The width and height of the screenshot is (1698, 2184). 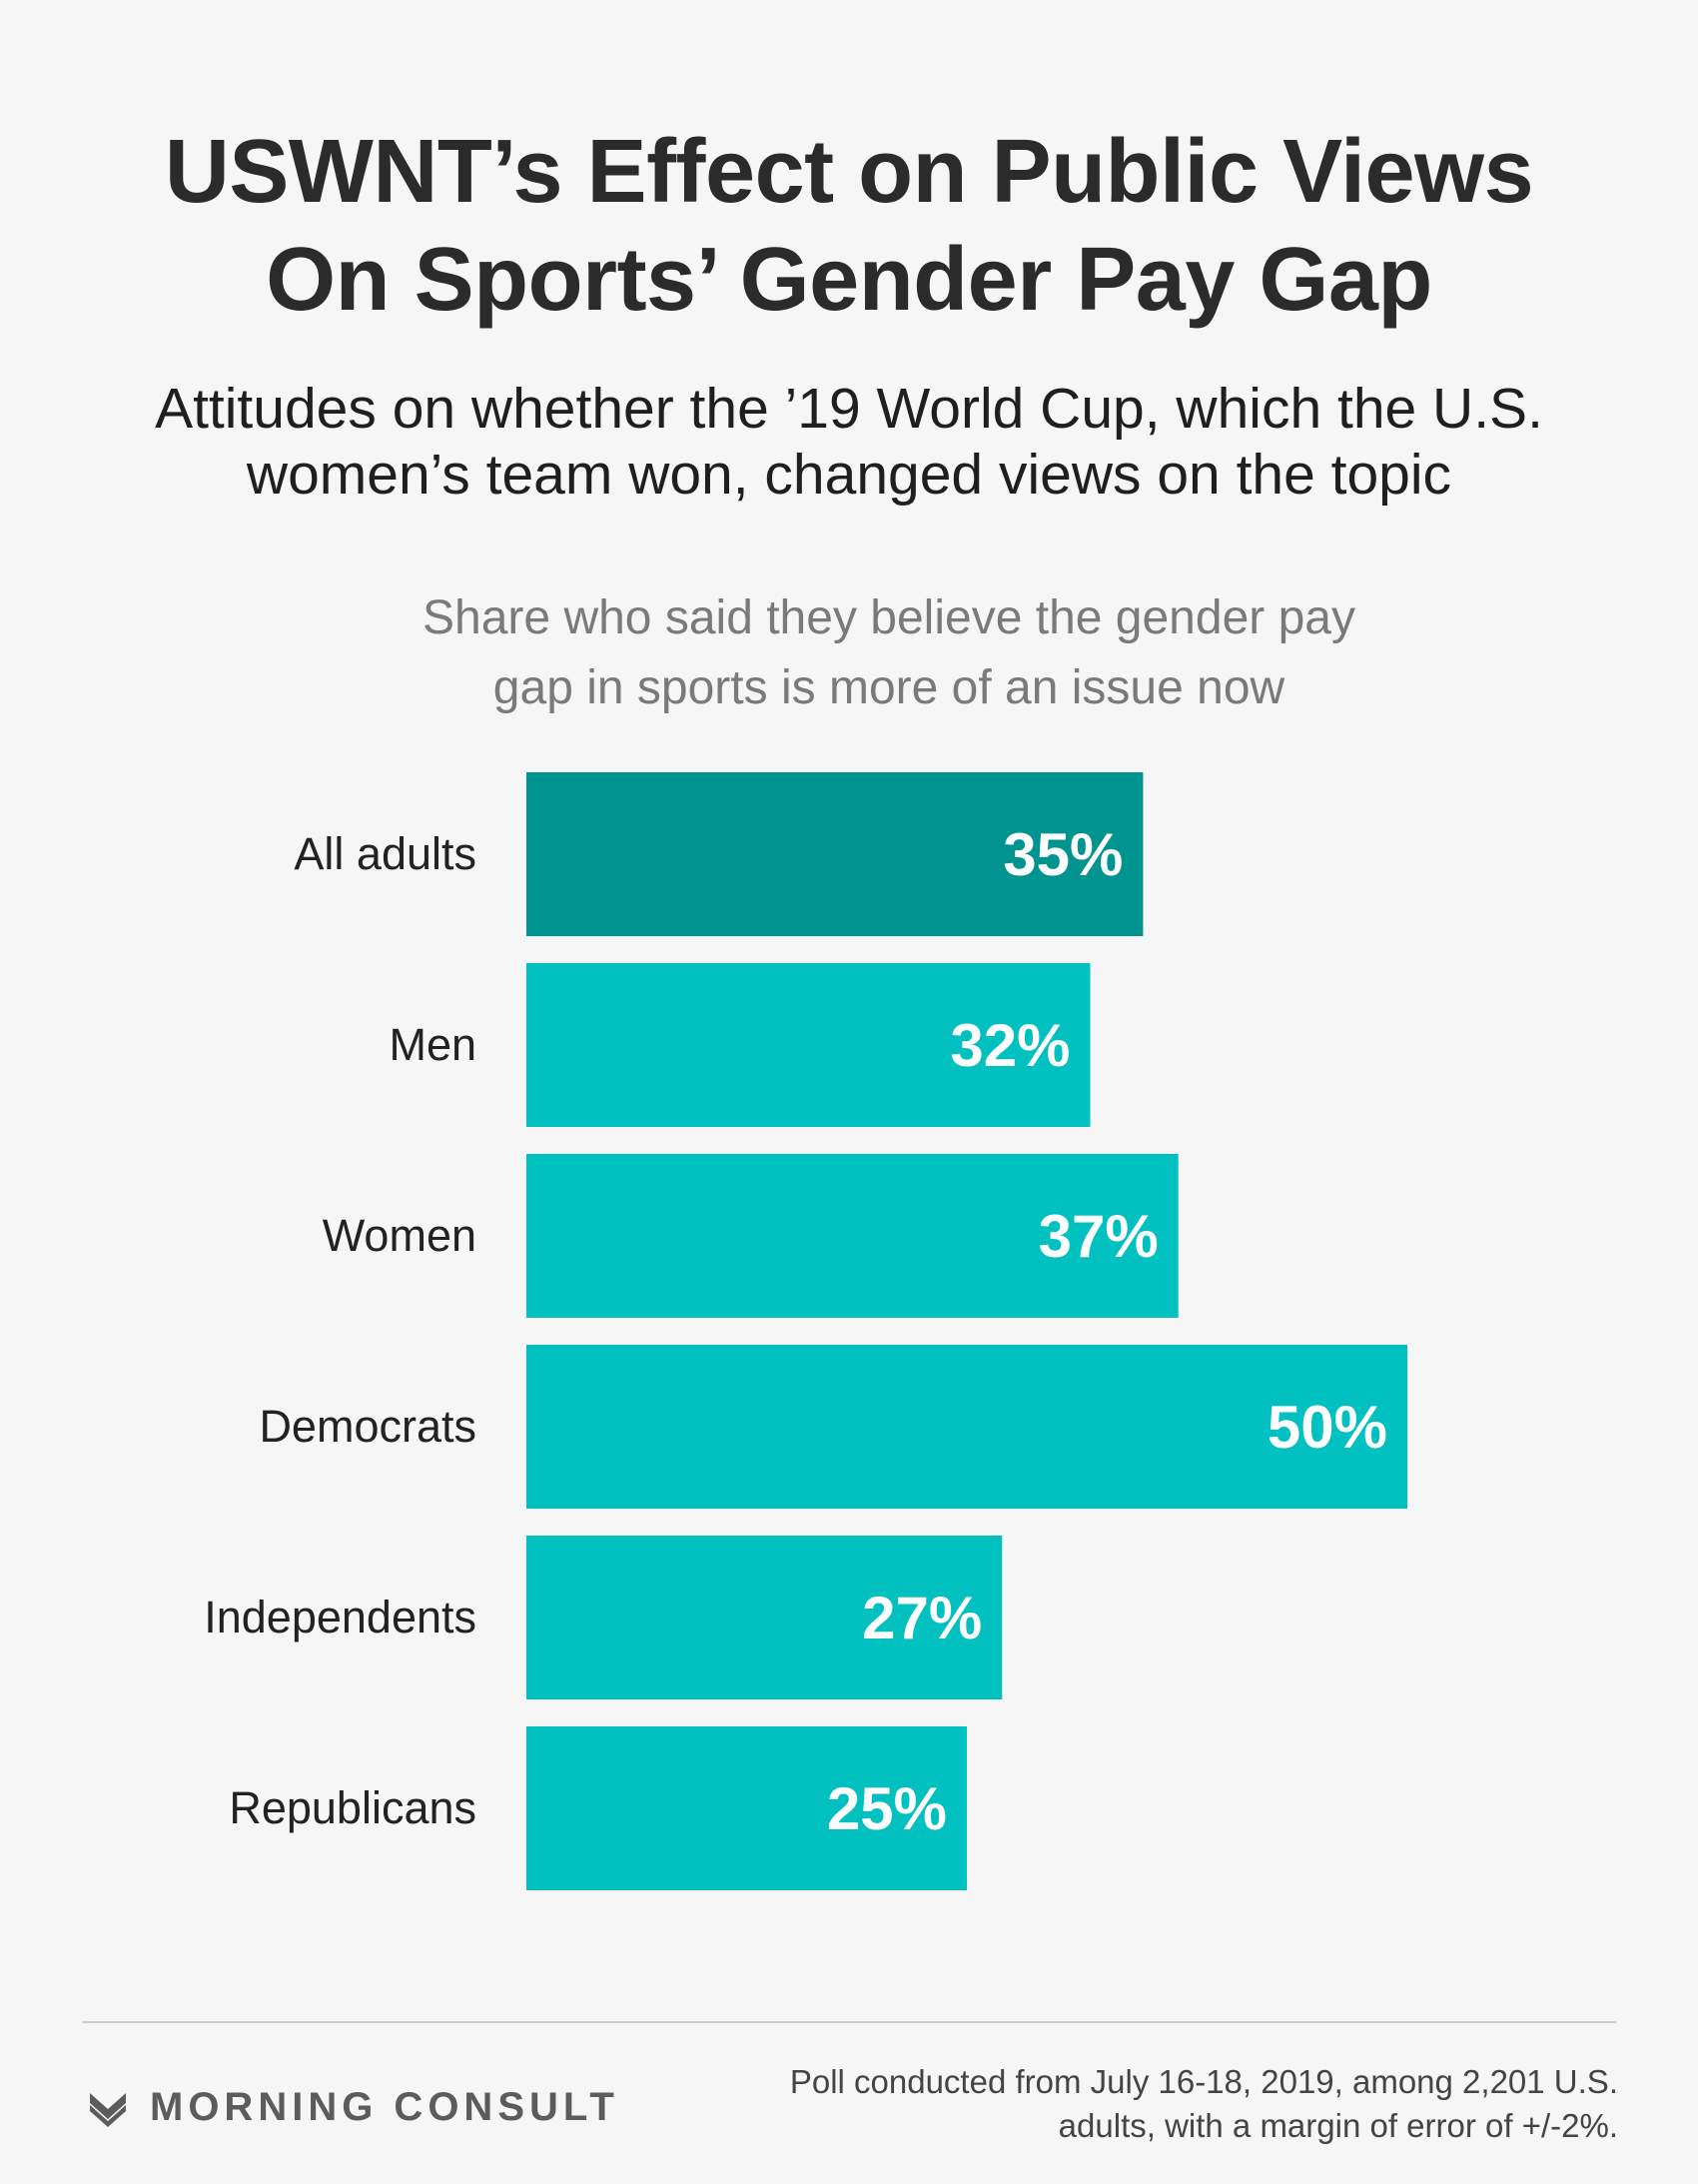 What do you see at coordinates (1327, 1427) in the screenshot?
I see `value-label: 50%` at bounding box center [1327, 1427].